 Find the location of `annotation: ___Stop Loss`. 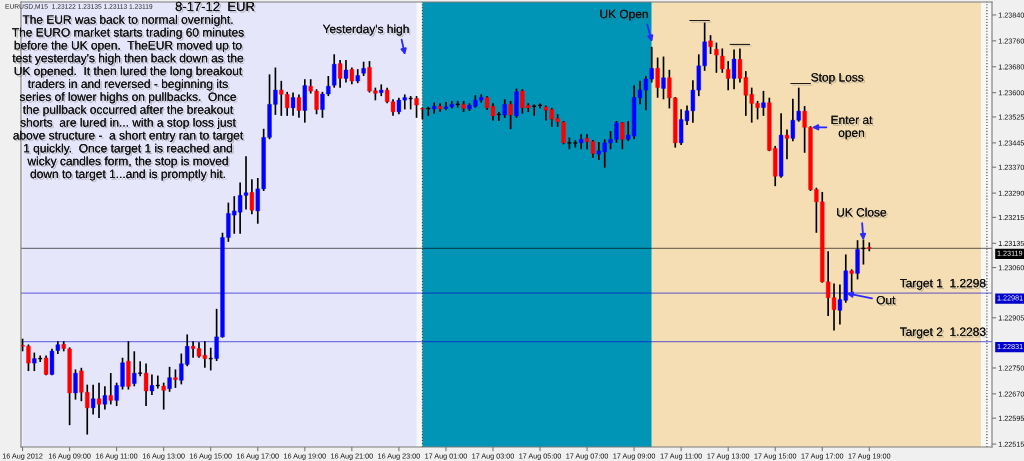

annotation: ___Stop Loss is located at coordinates (828, 79).